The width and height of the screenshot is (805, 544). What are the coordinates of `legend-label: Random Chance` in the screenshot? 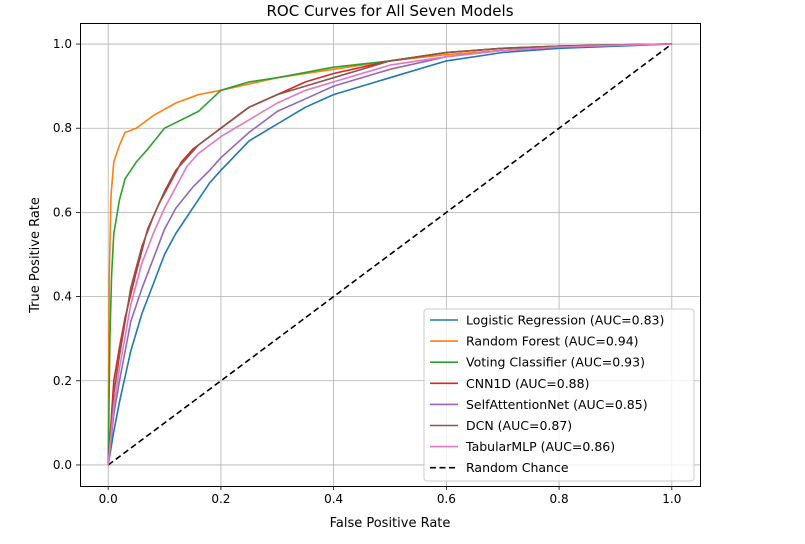 It's located at (517, 467).